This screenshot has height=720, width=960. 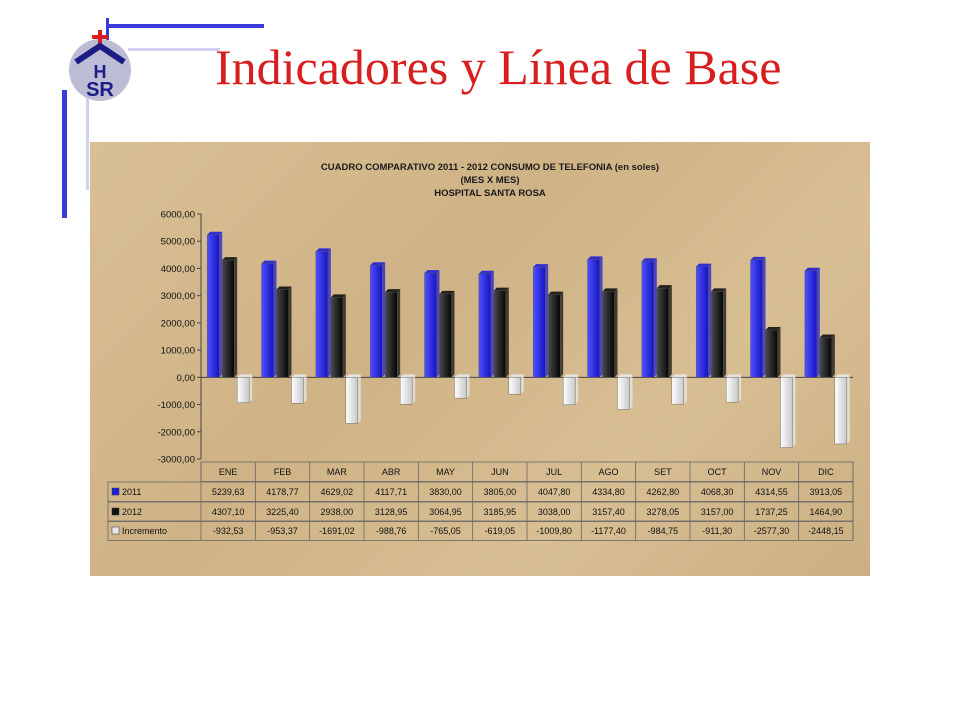 I want to click on bar-2011-may, so click(x=430, y=325).